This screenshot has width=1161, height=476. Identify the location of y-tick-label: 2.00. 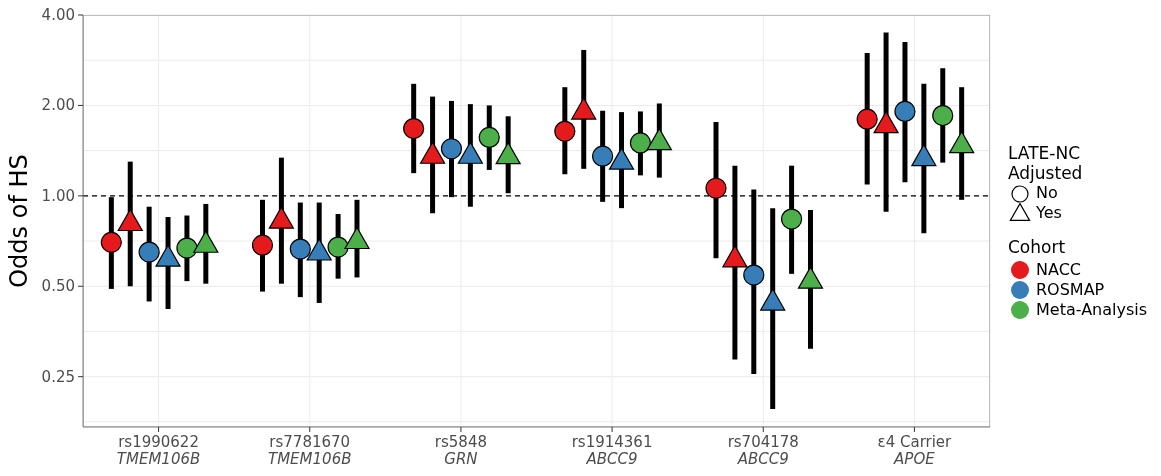
(58, 105).